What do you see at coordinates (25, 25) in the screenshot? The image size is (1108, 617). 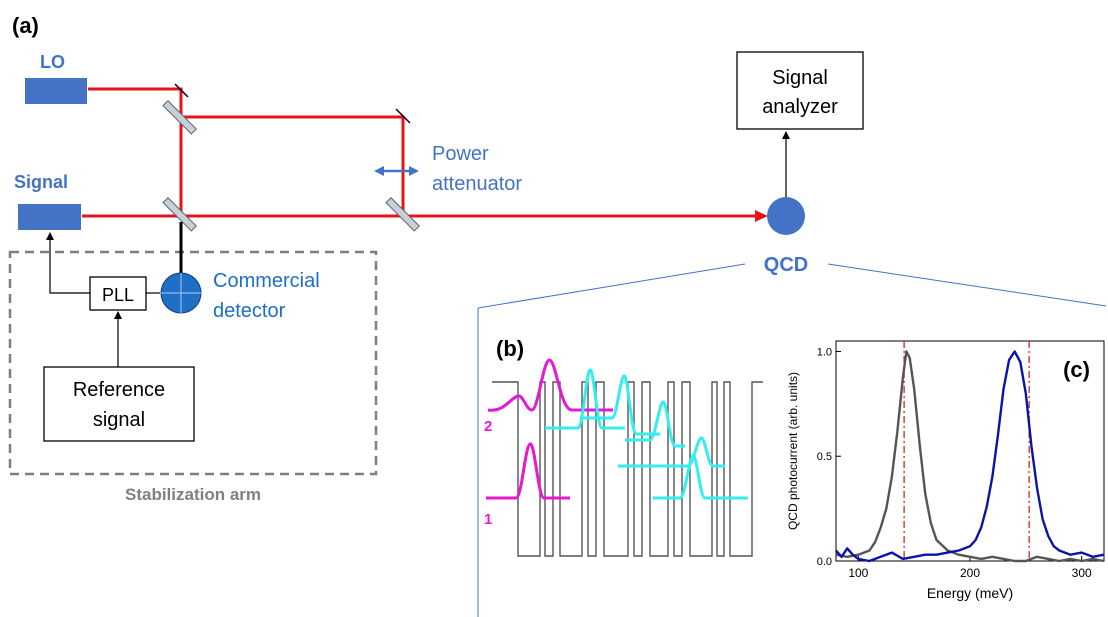 I see `panel-label-a: (a)` at bounding box center [25, 25].